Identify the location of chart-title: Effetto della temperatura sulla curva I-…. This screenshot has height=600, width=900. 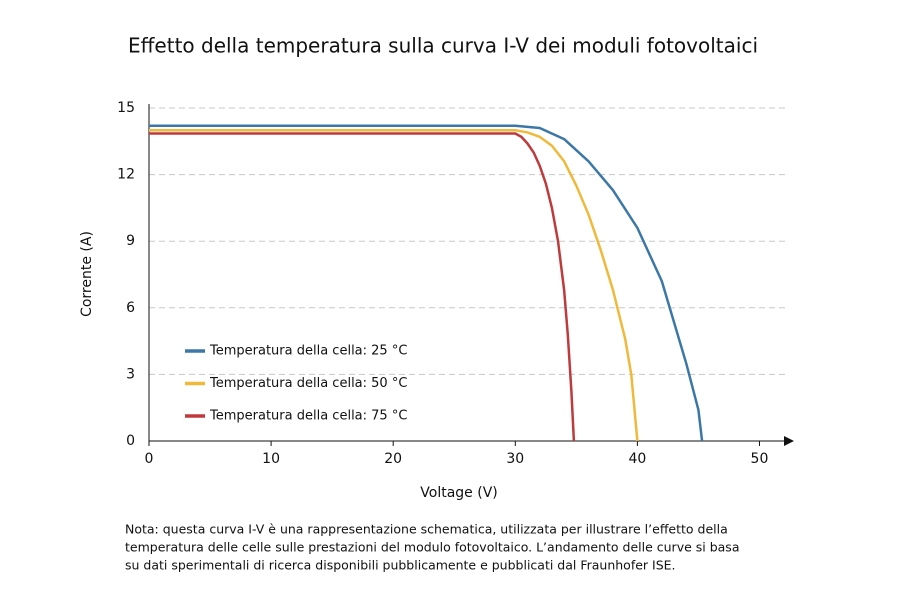
(443, 46).